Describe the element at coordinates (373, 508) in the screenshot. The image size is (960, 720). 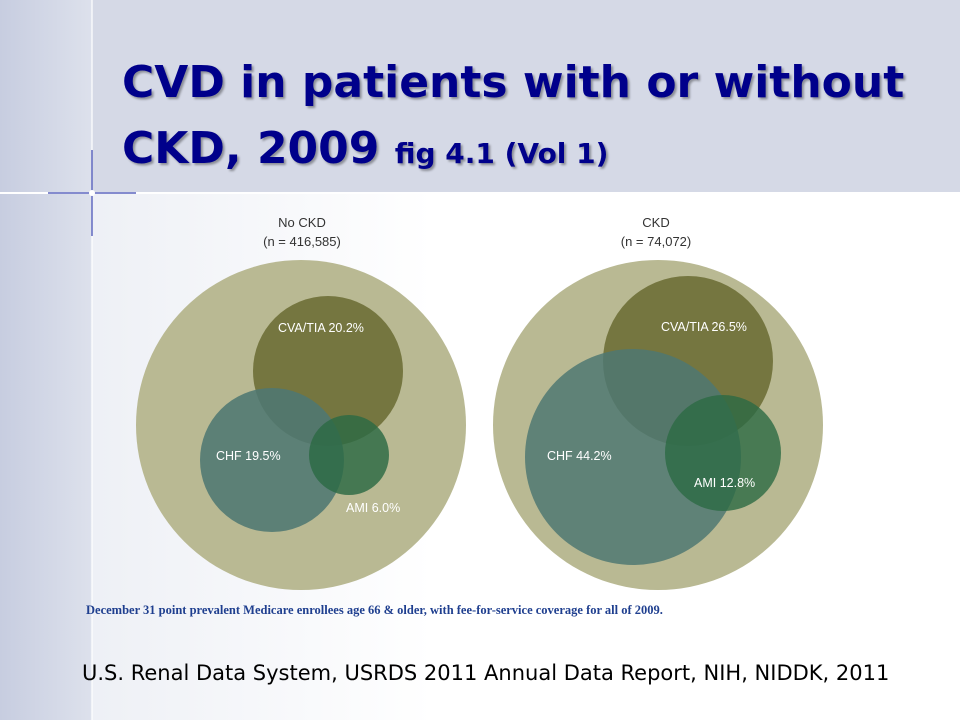
I see `label-ami-no-ckd: AMI 6.0%` at that location.